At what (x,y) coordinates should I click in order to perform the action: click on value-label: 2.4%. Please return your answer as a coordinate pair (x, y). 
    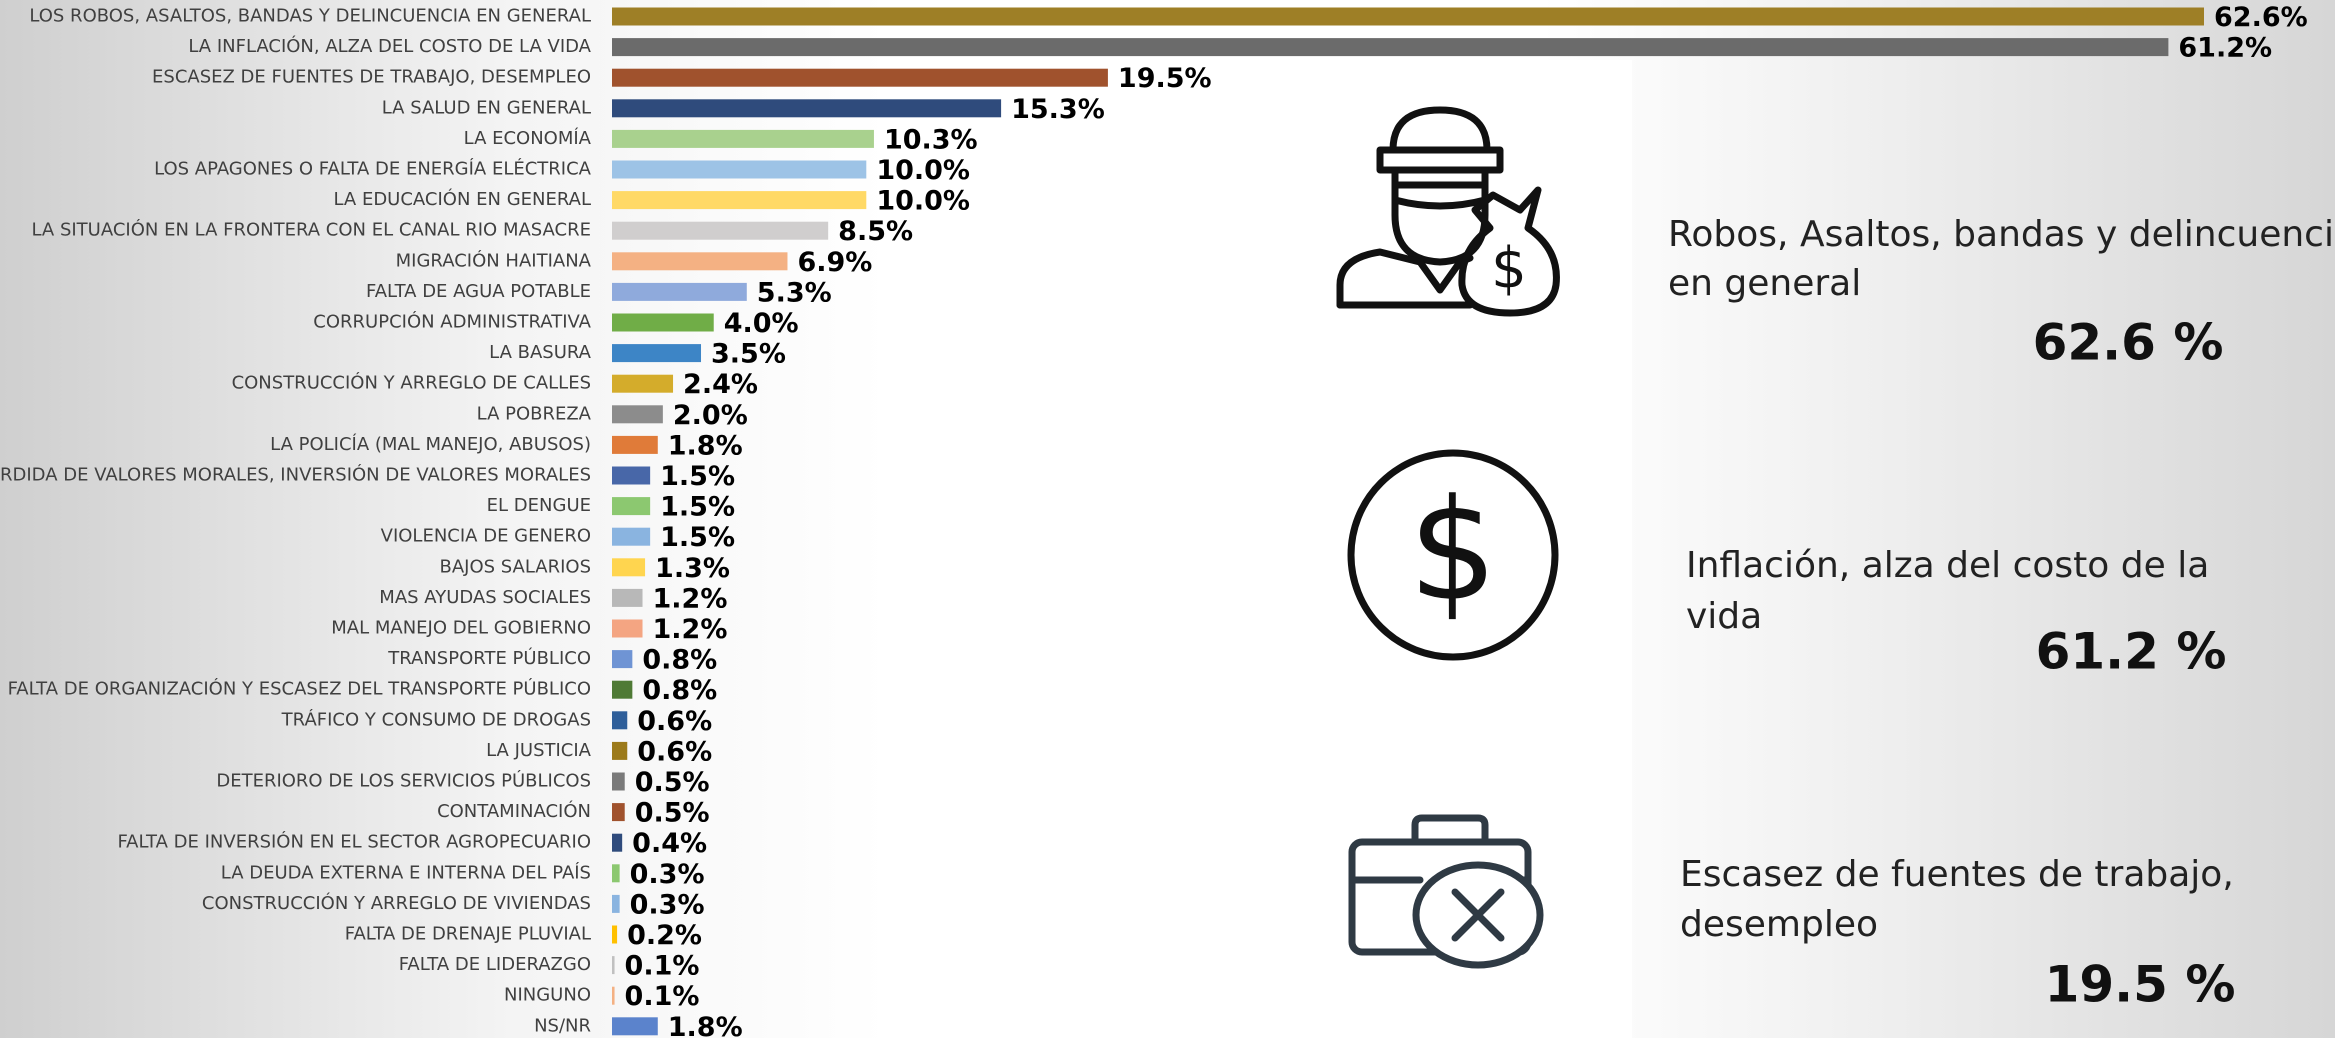
    Looking at the image, I should click on (720, 384).